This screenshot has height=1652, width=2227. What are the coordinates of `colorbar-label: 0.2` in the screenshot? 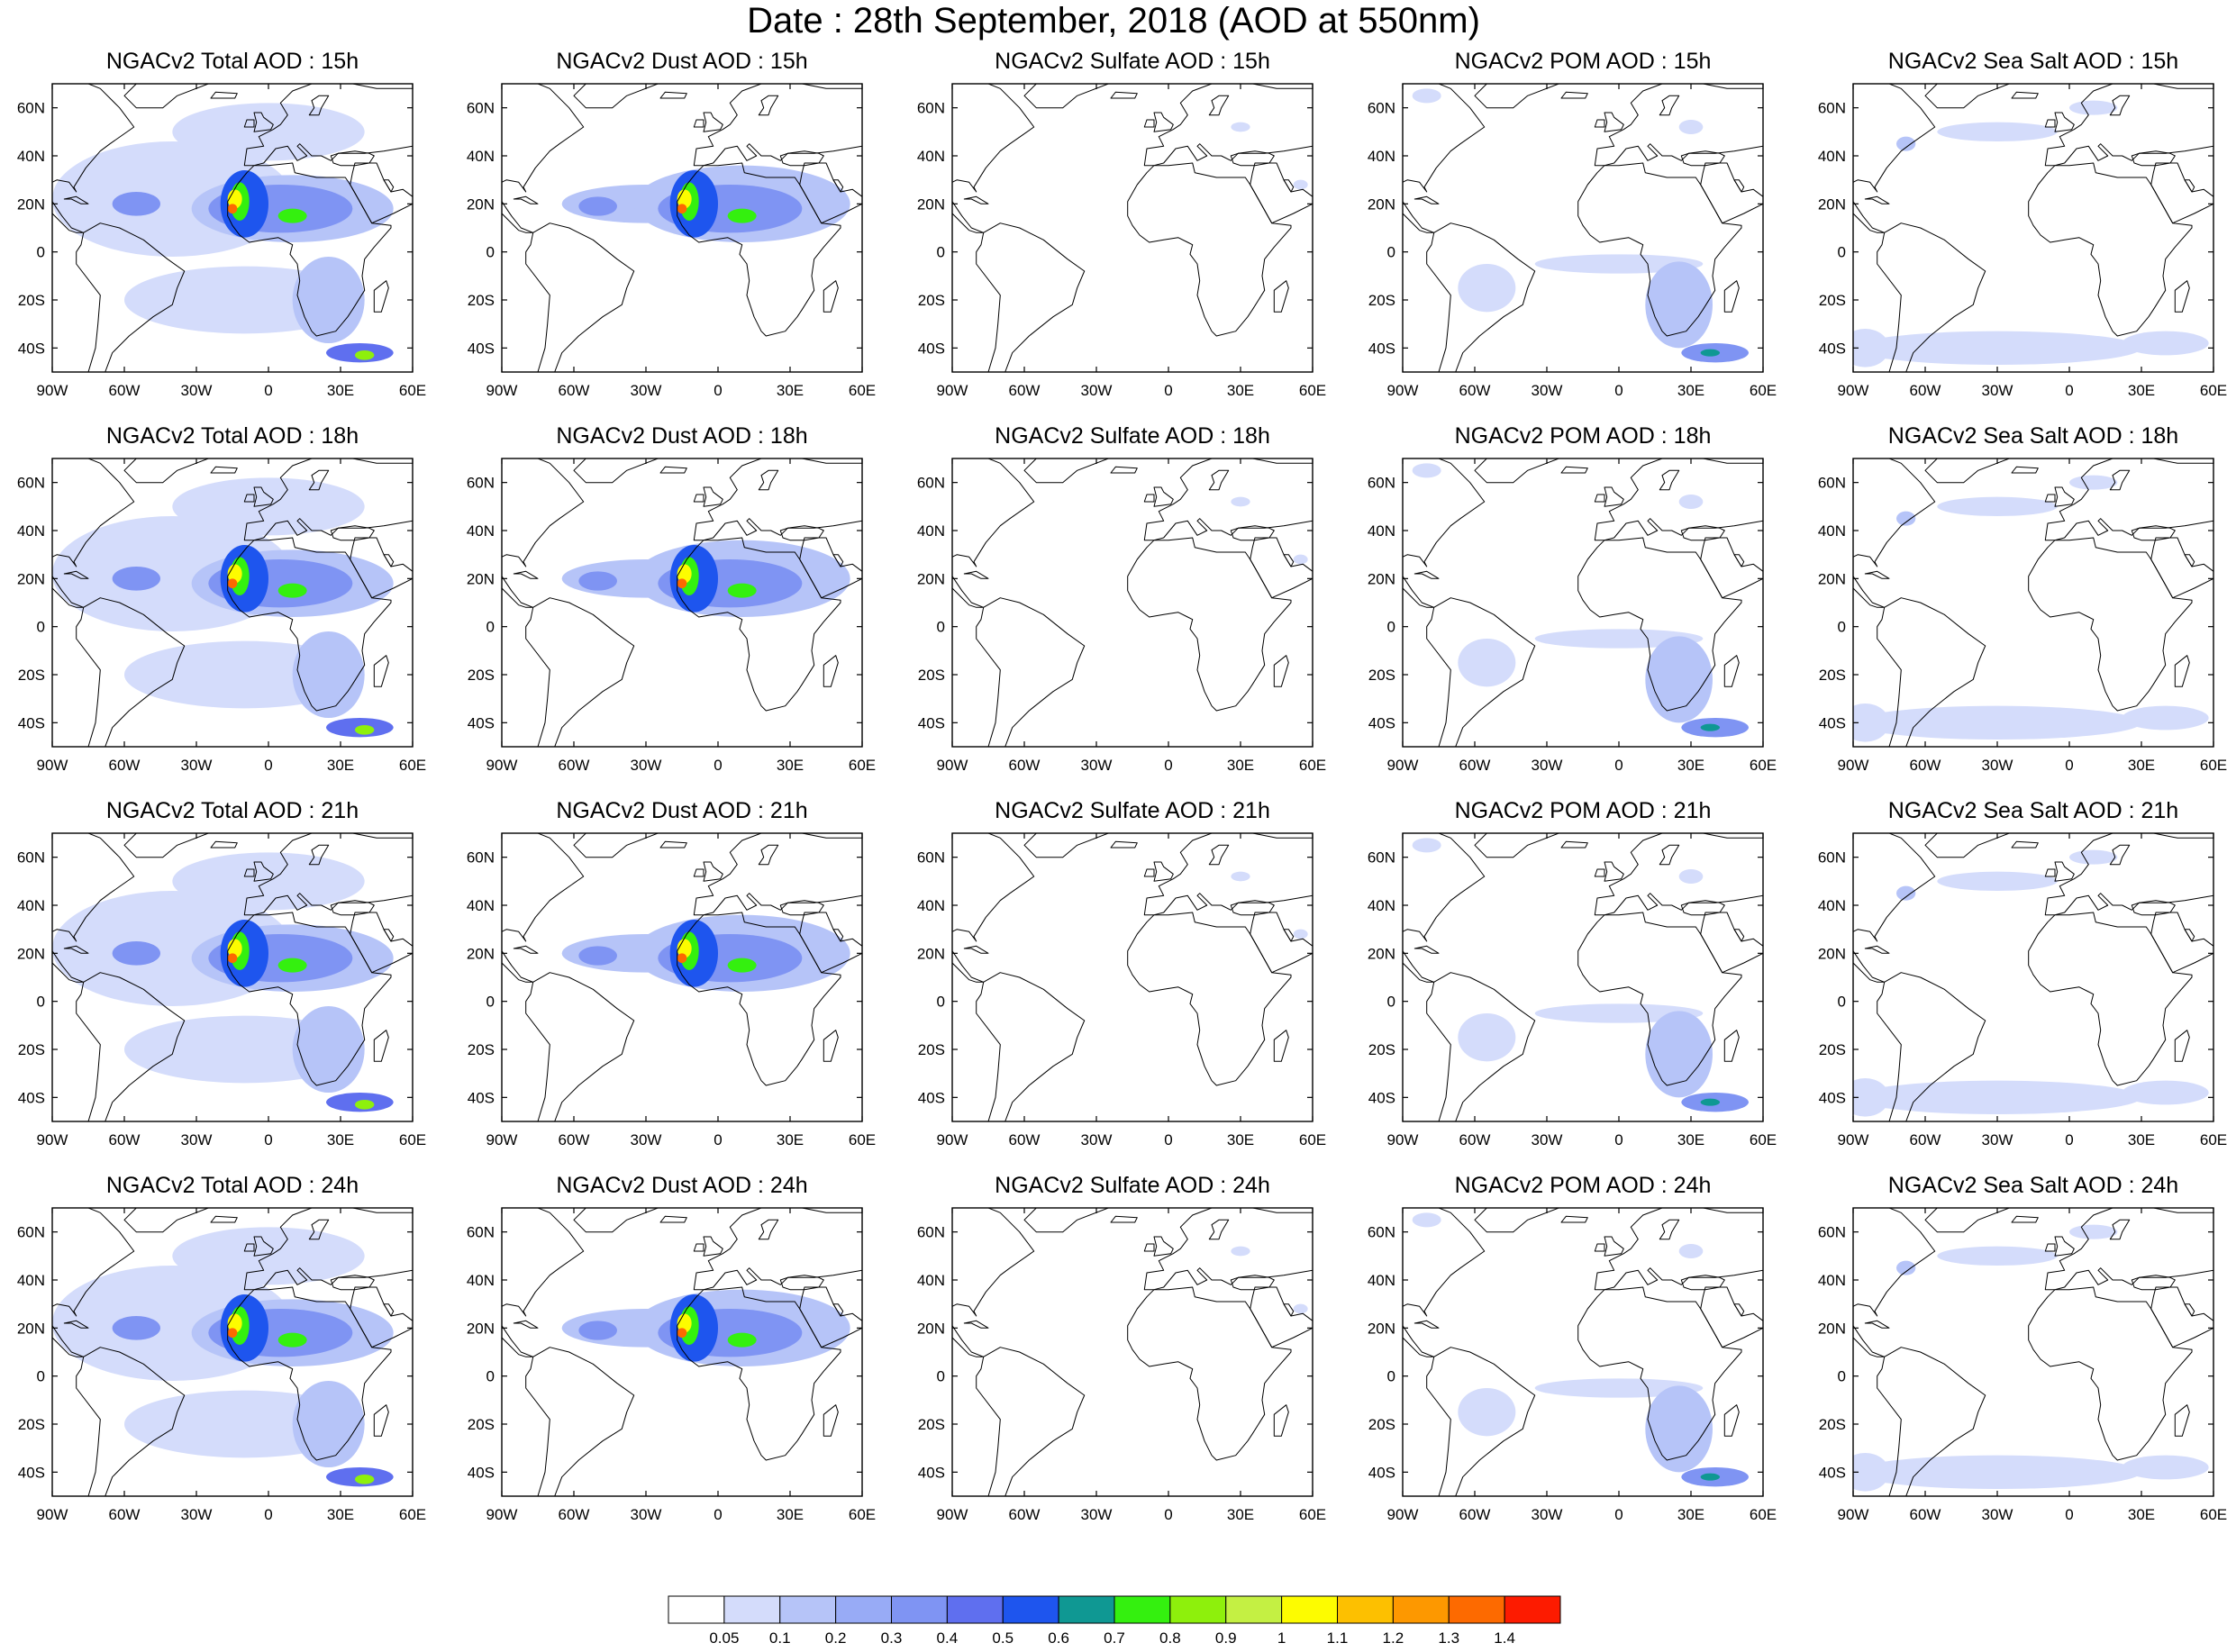 It's located at (836, 1638).